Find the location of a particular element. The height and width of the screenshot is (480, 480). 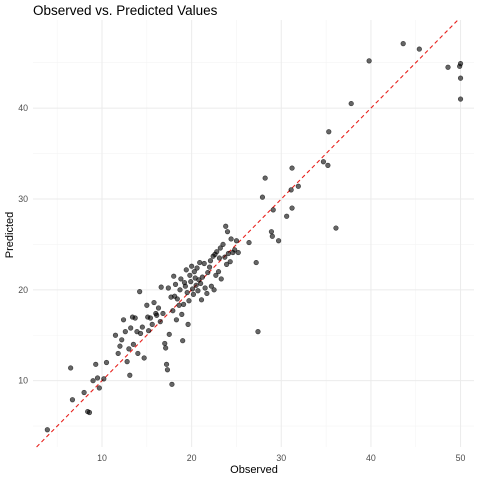

y-tick-label: 30 is located at coordinates (23, 199).